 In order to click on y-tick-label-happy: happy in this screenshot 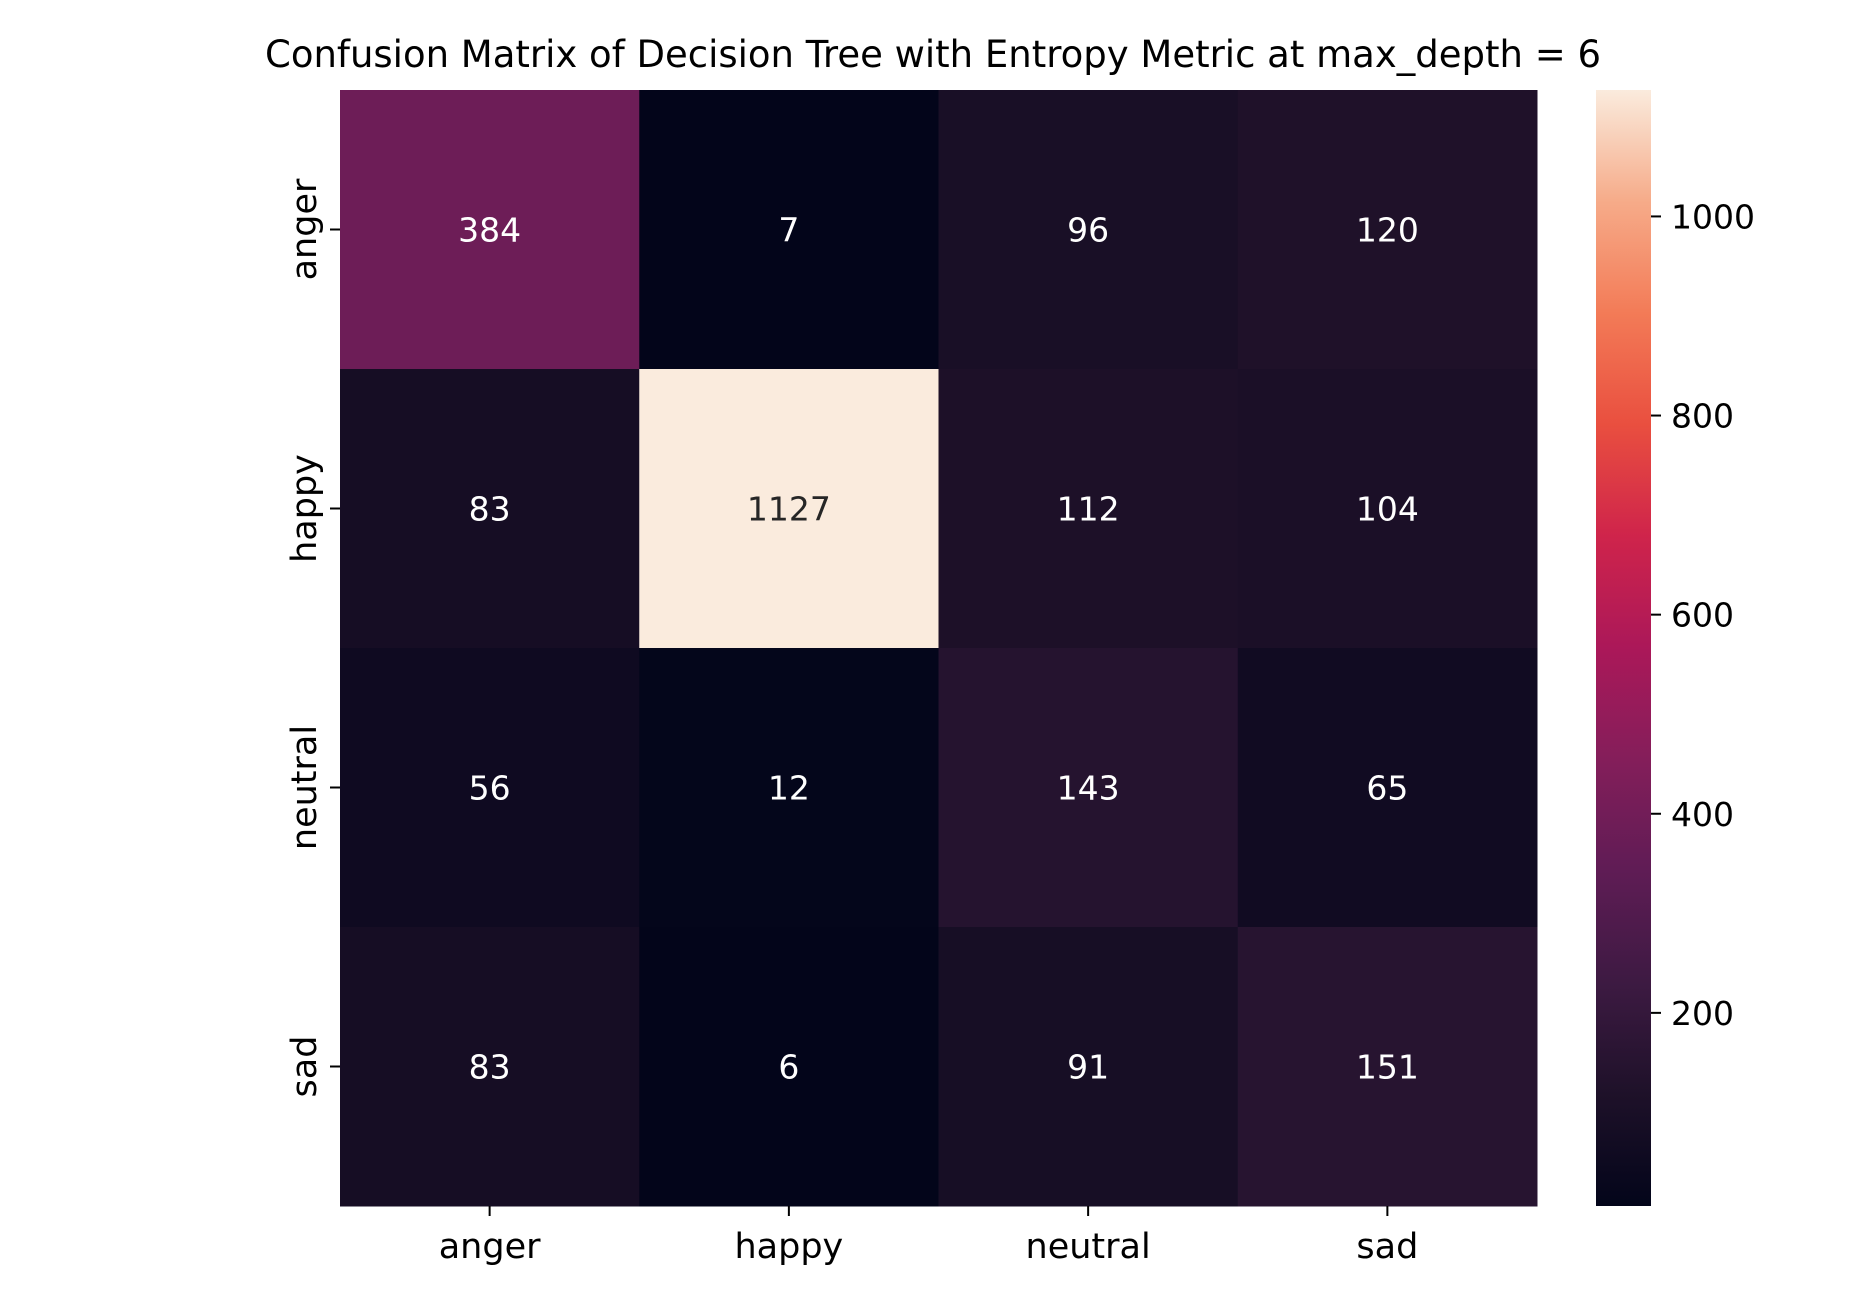, I will do `click(305, 508)`.